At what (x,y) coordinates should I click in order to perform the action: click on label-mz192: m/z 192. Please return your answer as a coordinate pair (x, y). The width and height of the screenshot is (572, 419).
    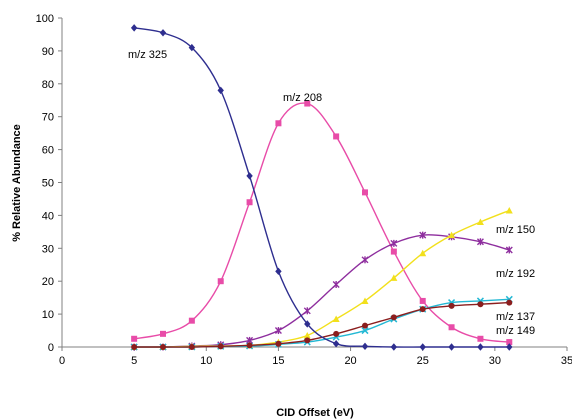
    Looking at the image, I should click on (515, 274).